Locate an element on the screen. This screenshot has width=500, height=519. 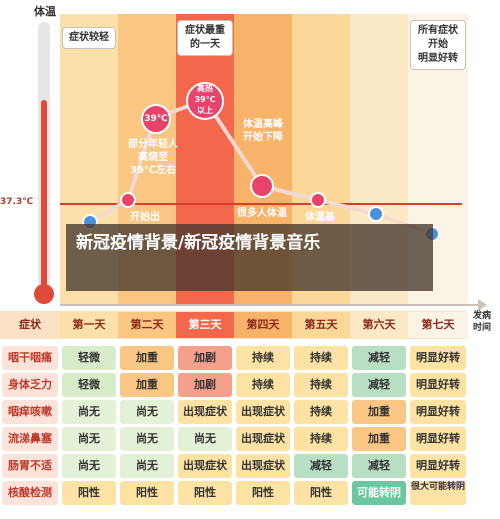
row-label-1: 咽干咽痛 is located at coordinates (30, 358).